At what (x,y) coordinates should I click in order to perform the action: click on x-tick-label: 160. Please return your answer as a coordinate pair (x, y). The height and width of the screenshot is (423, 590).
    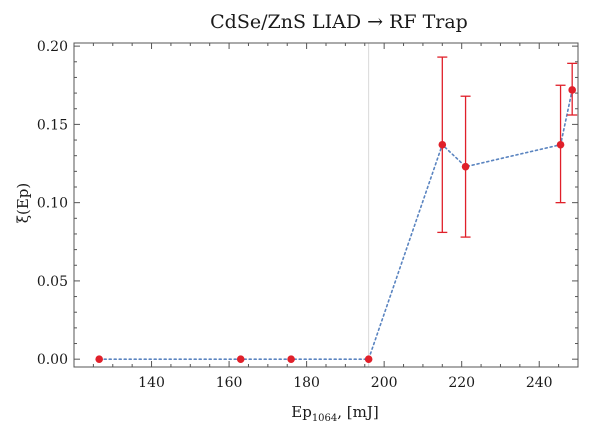
    Looking at the image, I should click on (229, 383).